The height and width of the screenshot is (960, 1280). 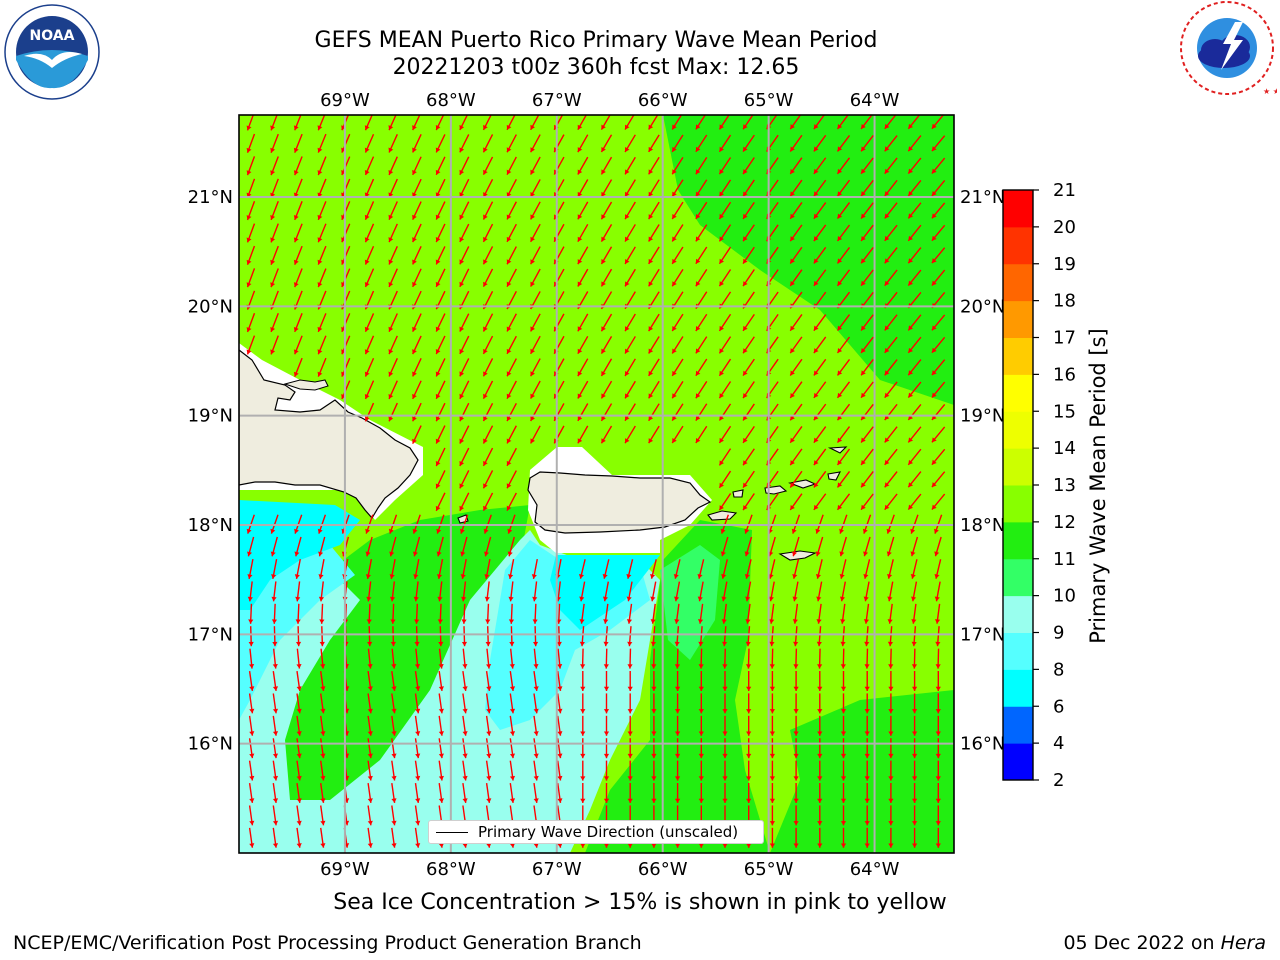 I want to click on lon-label-top: 65°W, so click(x=769, y=100).